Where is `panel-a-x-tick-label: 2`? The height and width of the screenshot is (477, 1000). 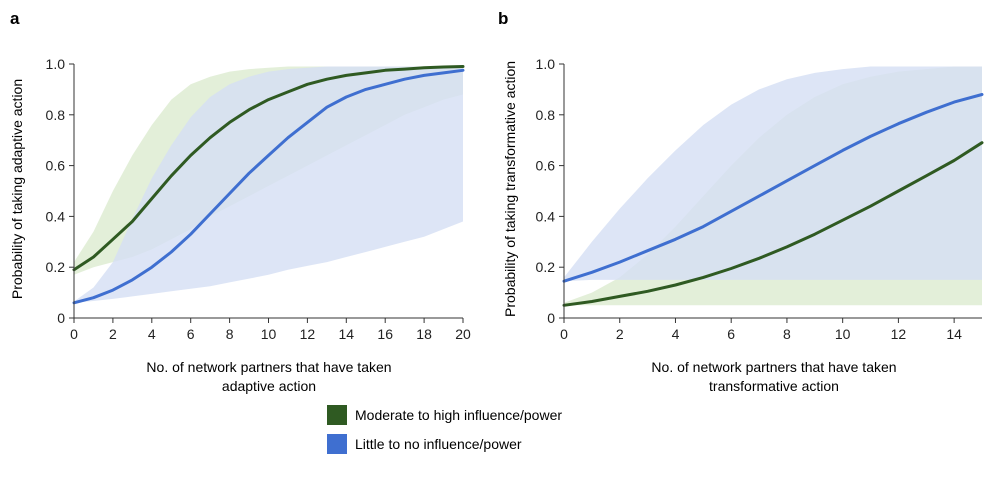
panel-a-x-tick-label: 2 is located at coordinates (113, 334).